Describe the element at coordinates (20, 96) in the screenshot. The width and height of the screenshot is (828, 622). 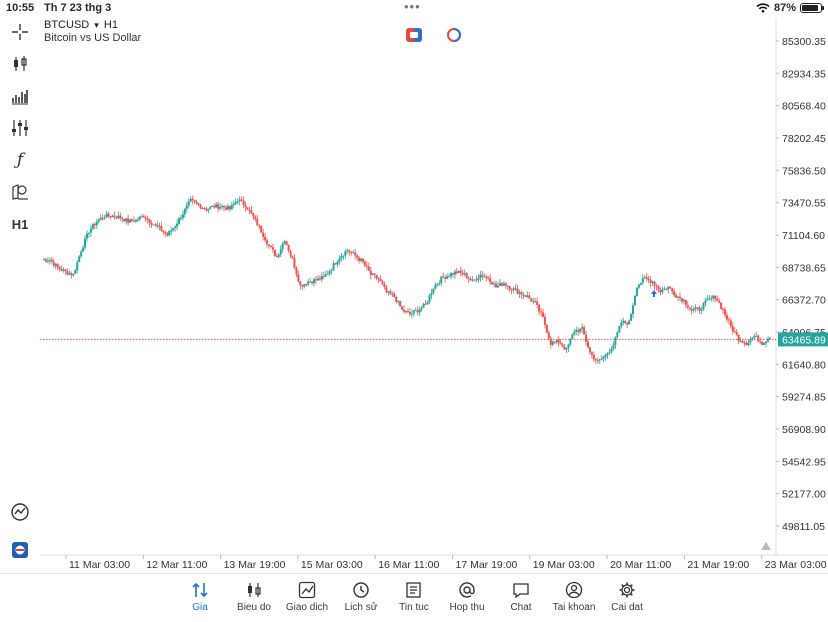
I see `indicators-icon` at that location.